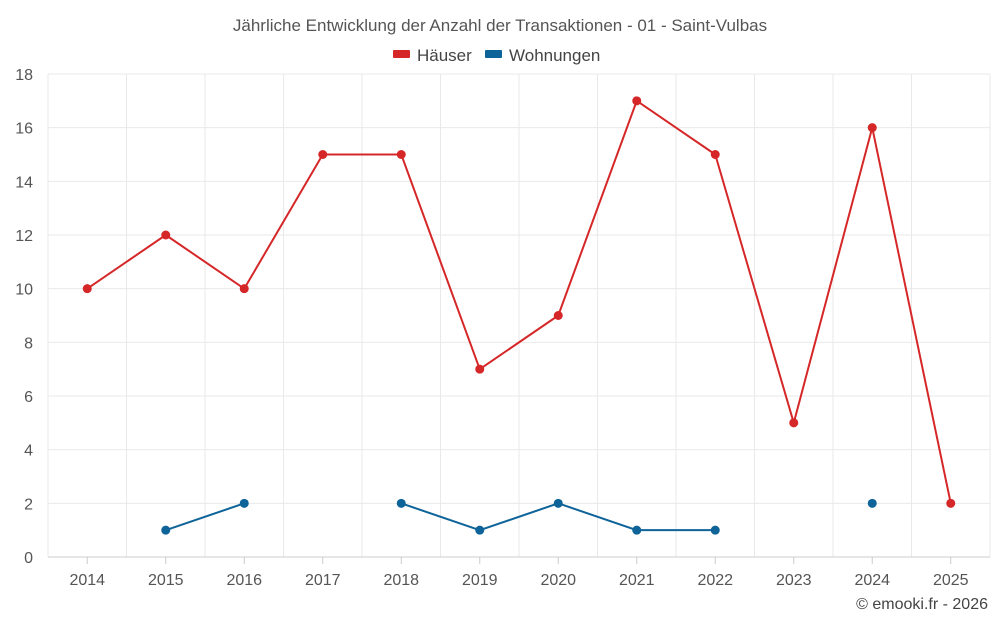 This screenshot has width=1000, height=625. What do you see at coordinates (872, 580) in the screenshot?
I see `x-tick-label: 2024` at bounding box center [872, 580].